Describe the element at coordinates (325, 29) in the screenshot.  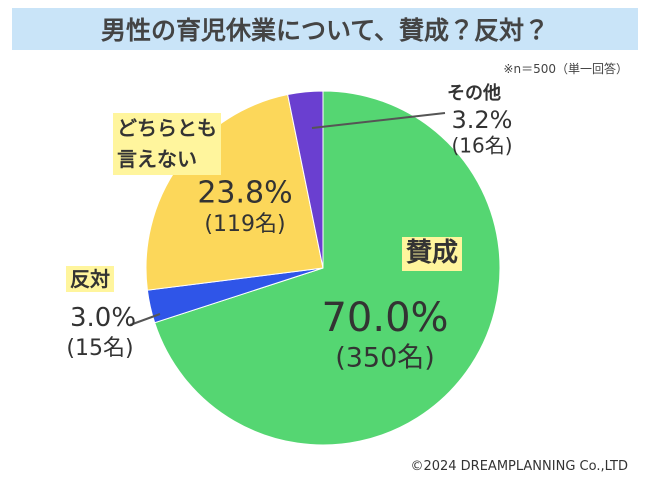
I see `chart-title: 男性の育児休業について、賛成？反対？` at that location.